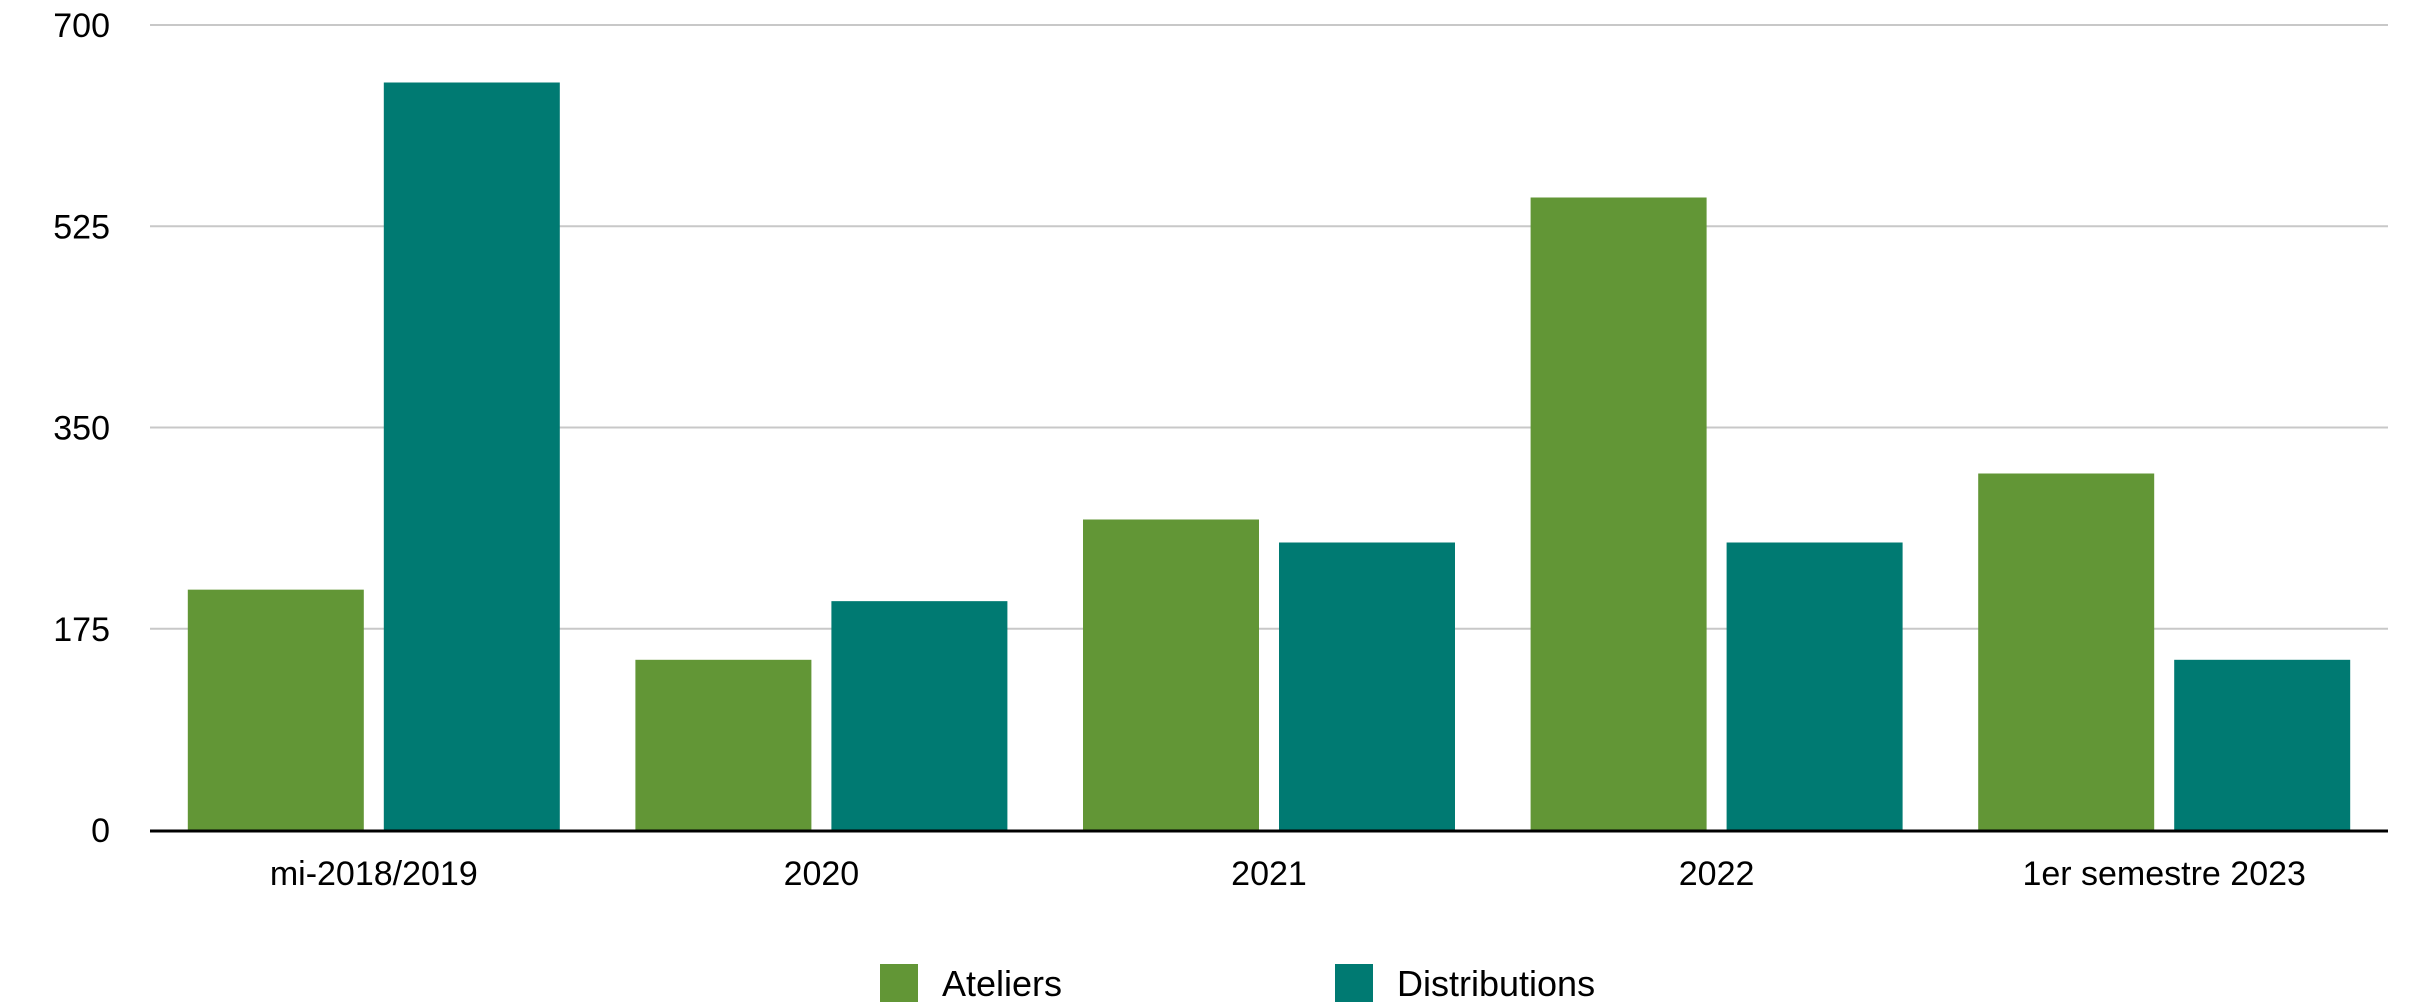 Image resolution: width=2412 pixels, height=1006 pixels. I want to click on x-tick-label: 2021, so click(1269, 874).